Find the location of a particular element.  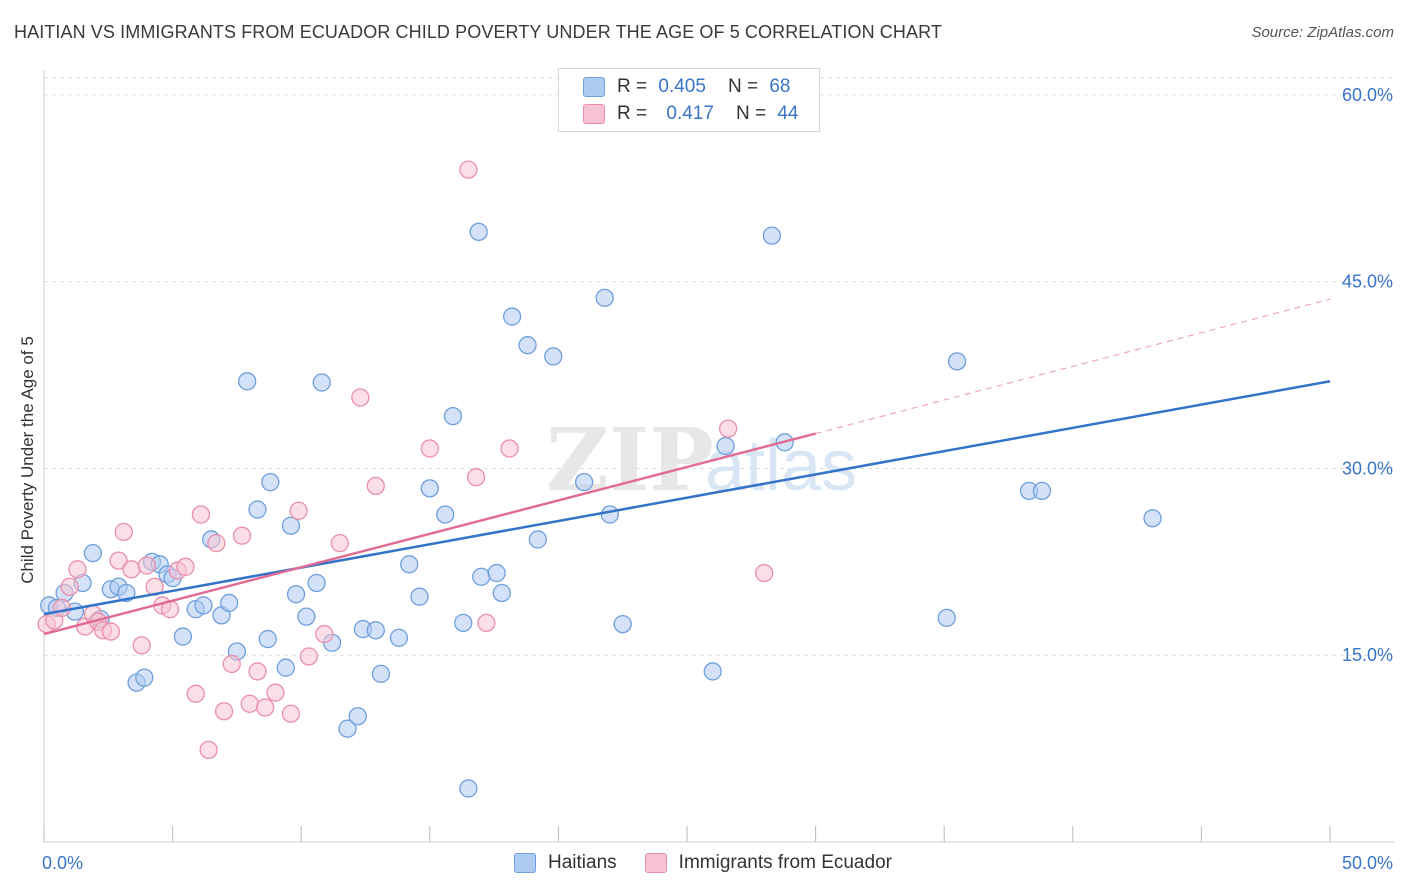

correlation-legend: R = 0.405 N = 68 R = 0.417 N = 44 is located at coordinates (689, 100).